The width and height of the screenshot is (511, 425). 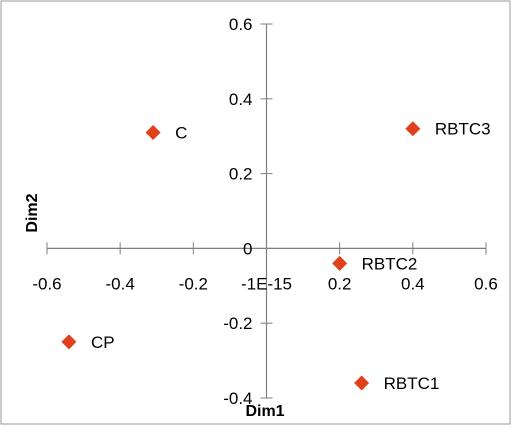 What do you see at coordinates (264, 411) in the screenshot?
I see `x-axis-title: Dim1` at bounding box center [264, 411].